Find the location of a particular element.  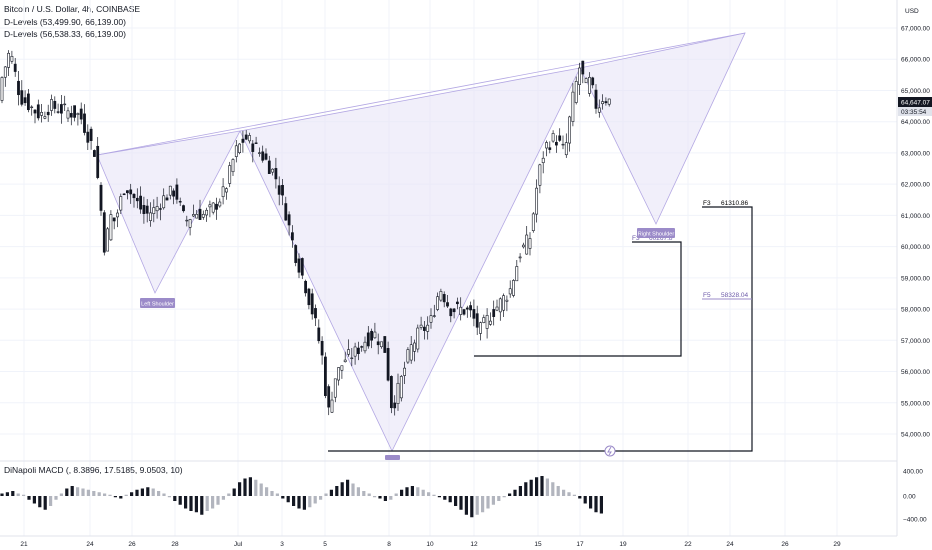

right-shoulder-label: Right Shoulder is located at coordinates (656, 233).